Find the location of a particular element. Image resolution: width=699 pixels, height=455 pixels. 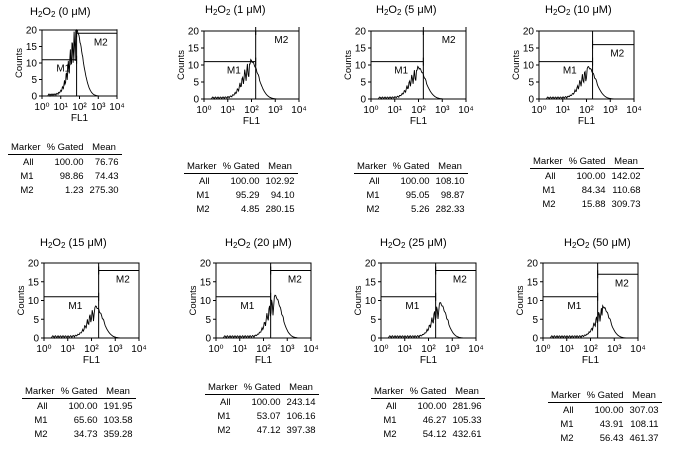

panel-title: H2O2 (15 μM) is located at coordinates (73, 243).